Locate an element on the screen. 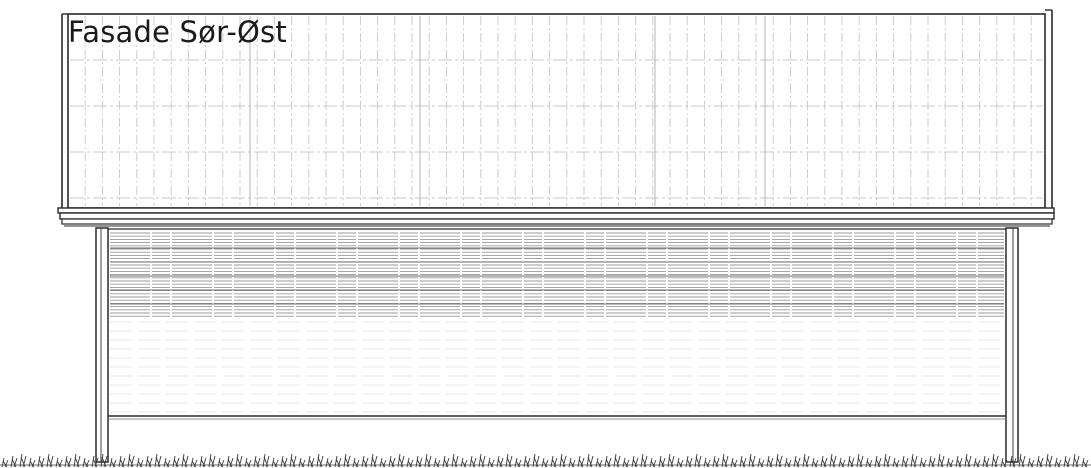 The width and height of the screenshot is (1091, 468). drawing-title: Fasade Sør-Øst is located at coordinates (177, 32).